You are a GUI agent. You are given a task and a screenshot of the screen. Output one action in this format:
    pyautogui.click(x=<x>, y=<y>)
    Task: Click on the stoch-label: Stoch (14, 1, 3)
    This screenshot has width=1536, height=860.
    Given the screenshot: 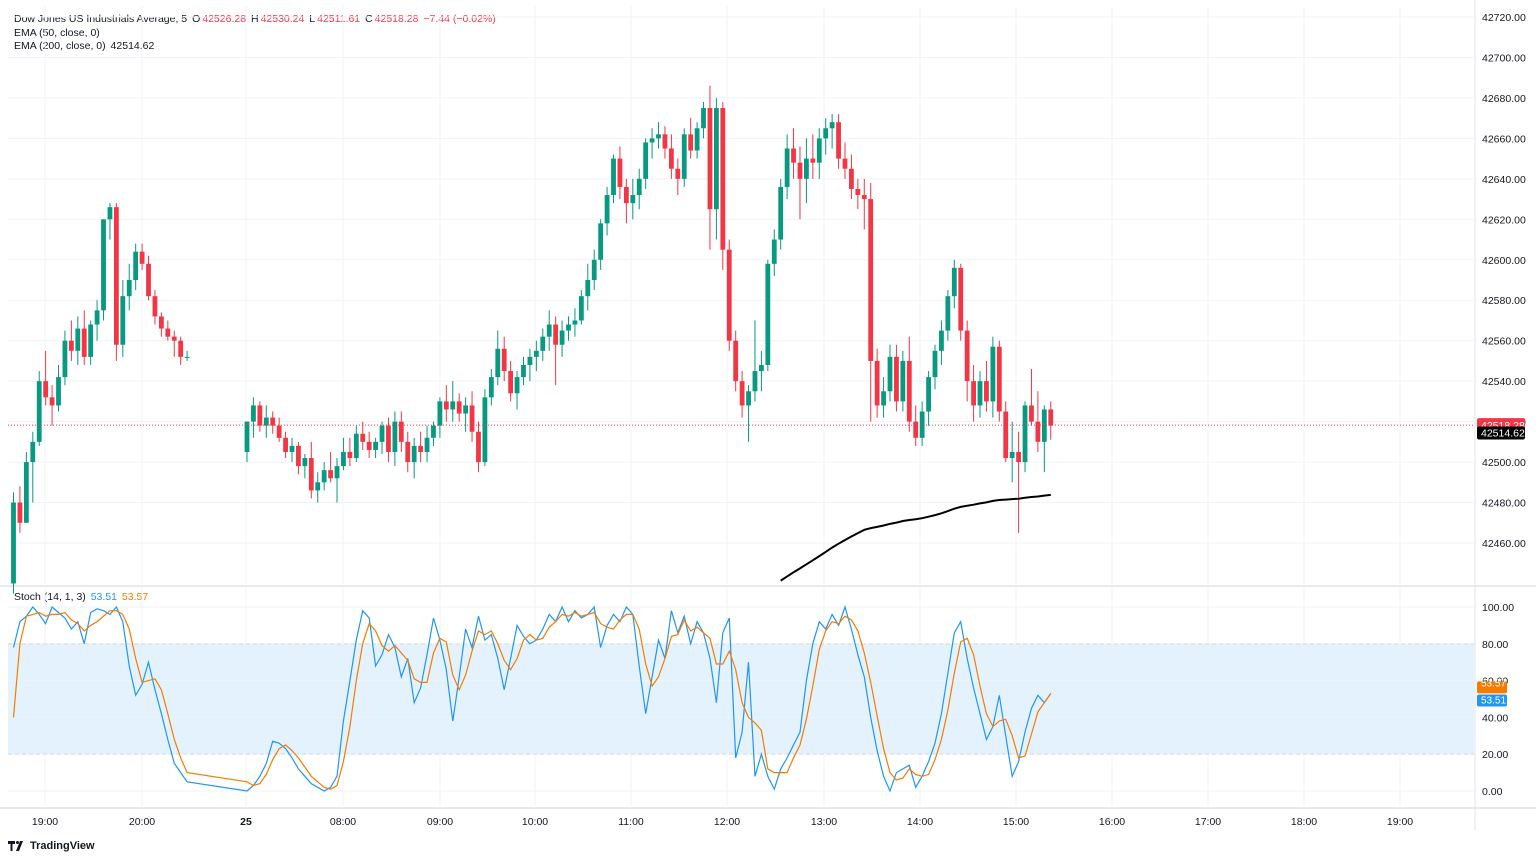 What is the action you would take?
    pyautogui.click(x=50, y=597)
    